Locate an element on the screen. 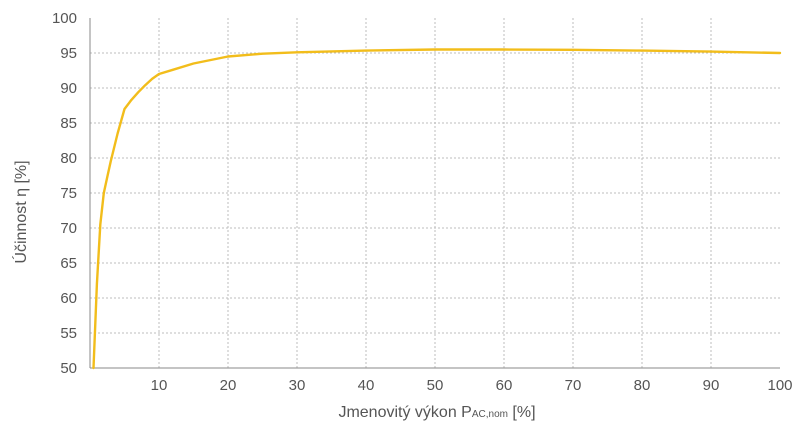  y-tick-label: 80 is located at coordinates (68, 158).